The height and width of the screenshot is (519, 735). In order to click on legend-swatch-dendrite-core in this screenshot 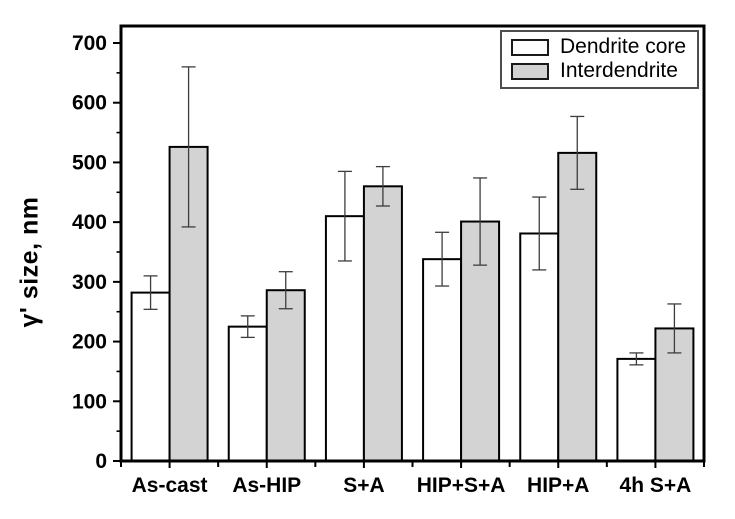, I will do `click(530, 47)`.